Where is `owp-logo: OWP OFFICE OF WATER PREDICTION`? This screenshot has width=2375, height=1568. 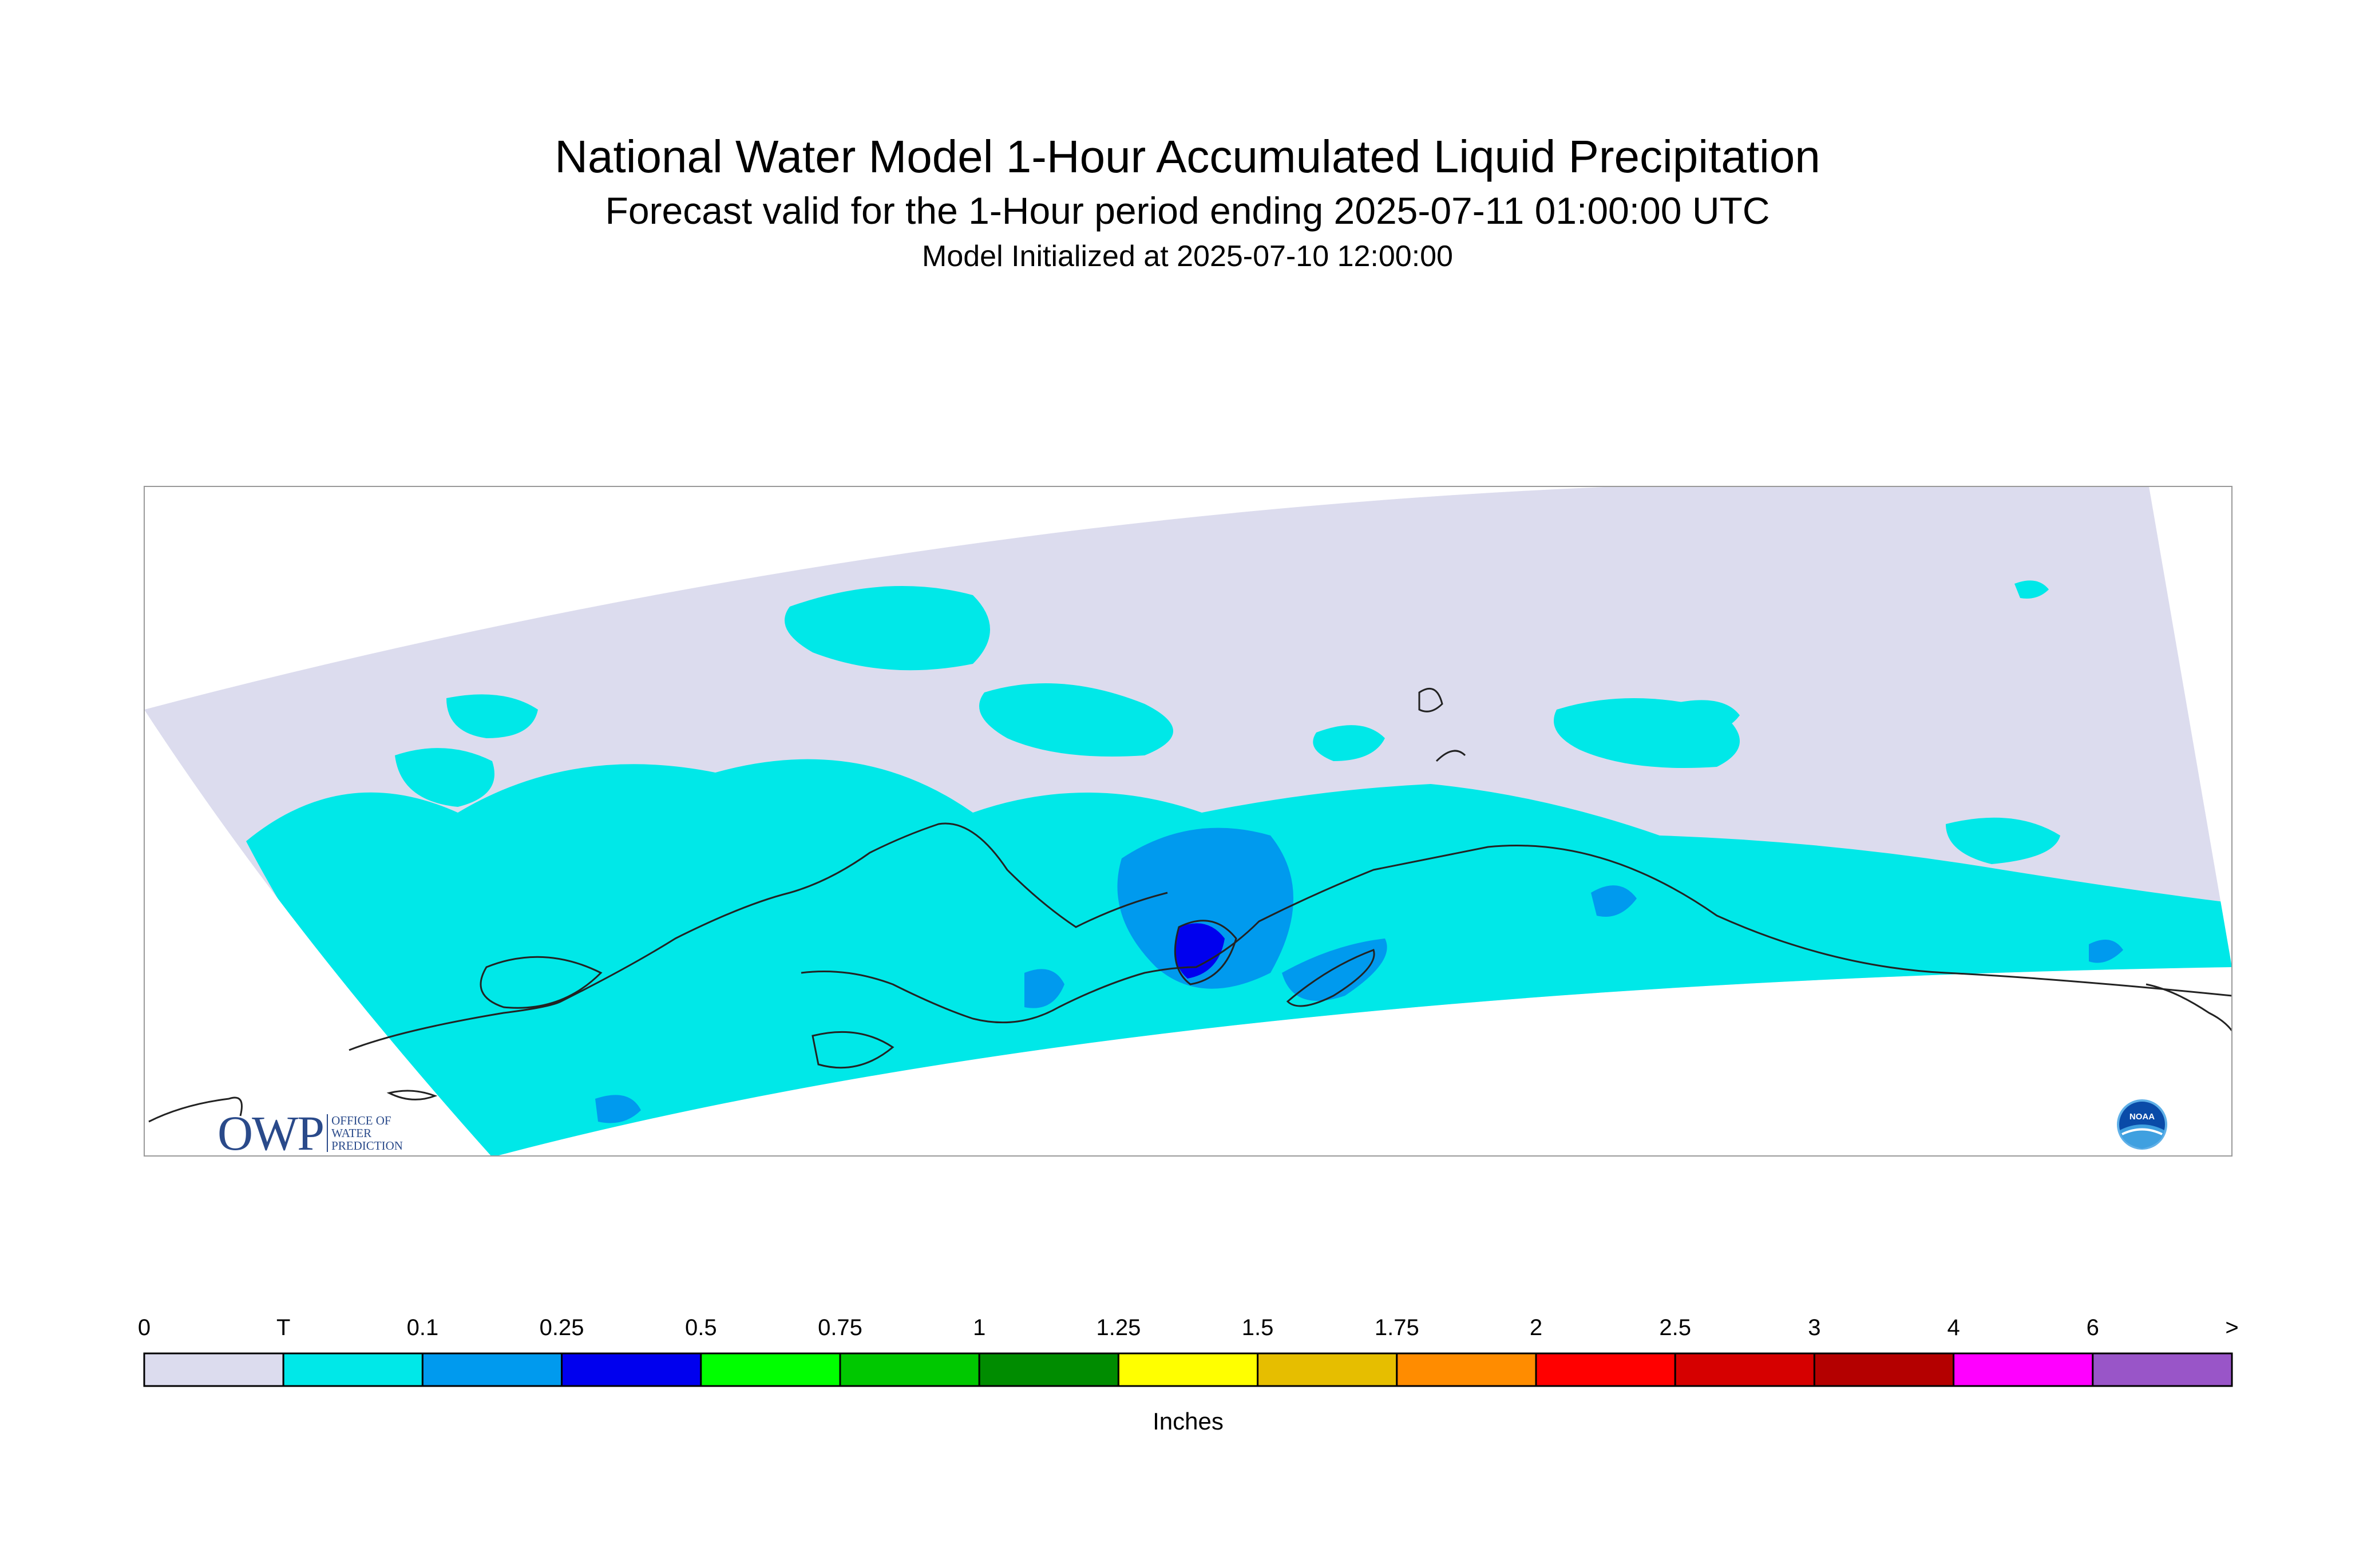
owp-logo: OWP OFFICE OF WATER PREDICTION is located at coordinates (310, 1133).